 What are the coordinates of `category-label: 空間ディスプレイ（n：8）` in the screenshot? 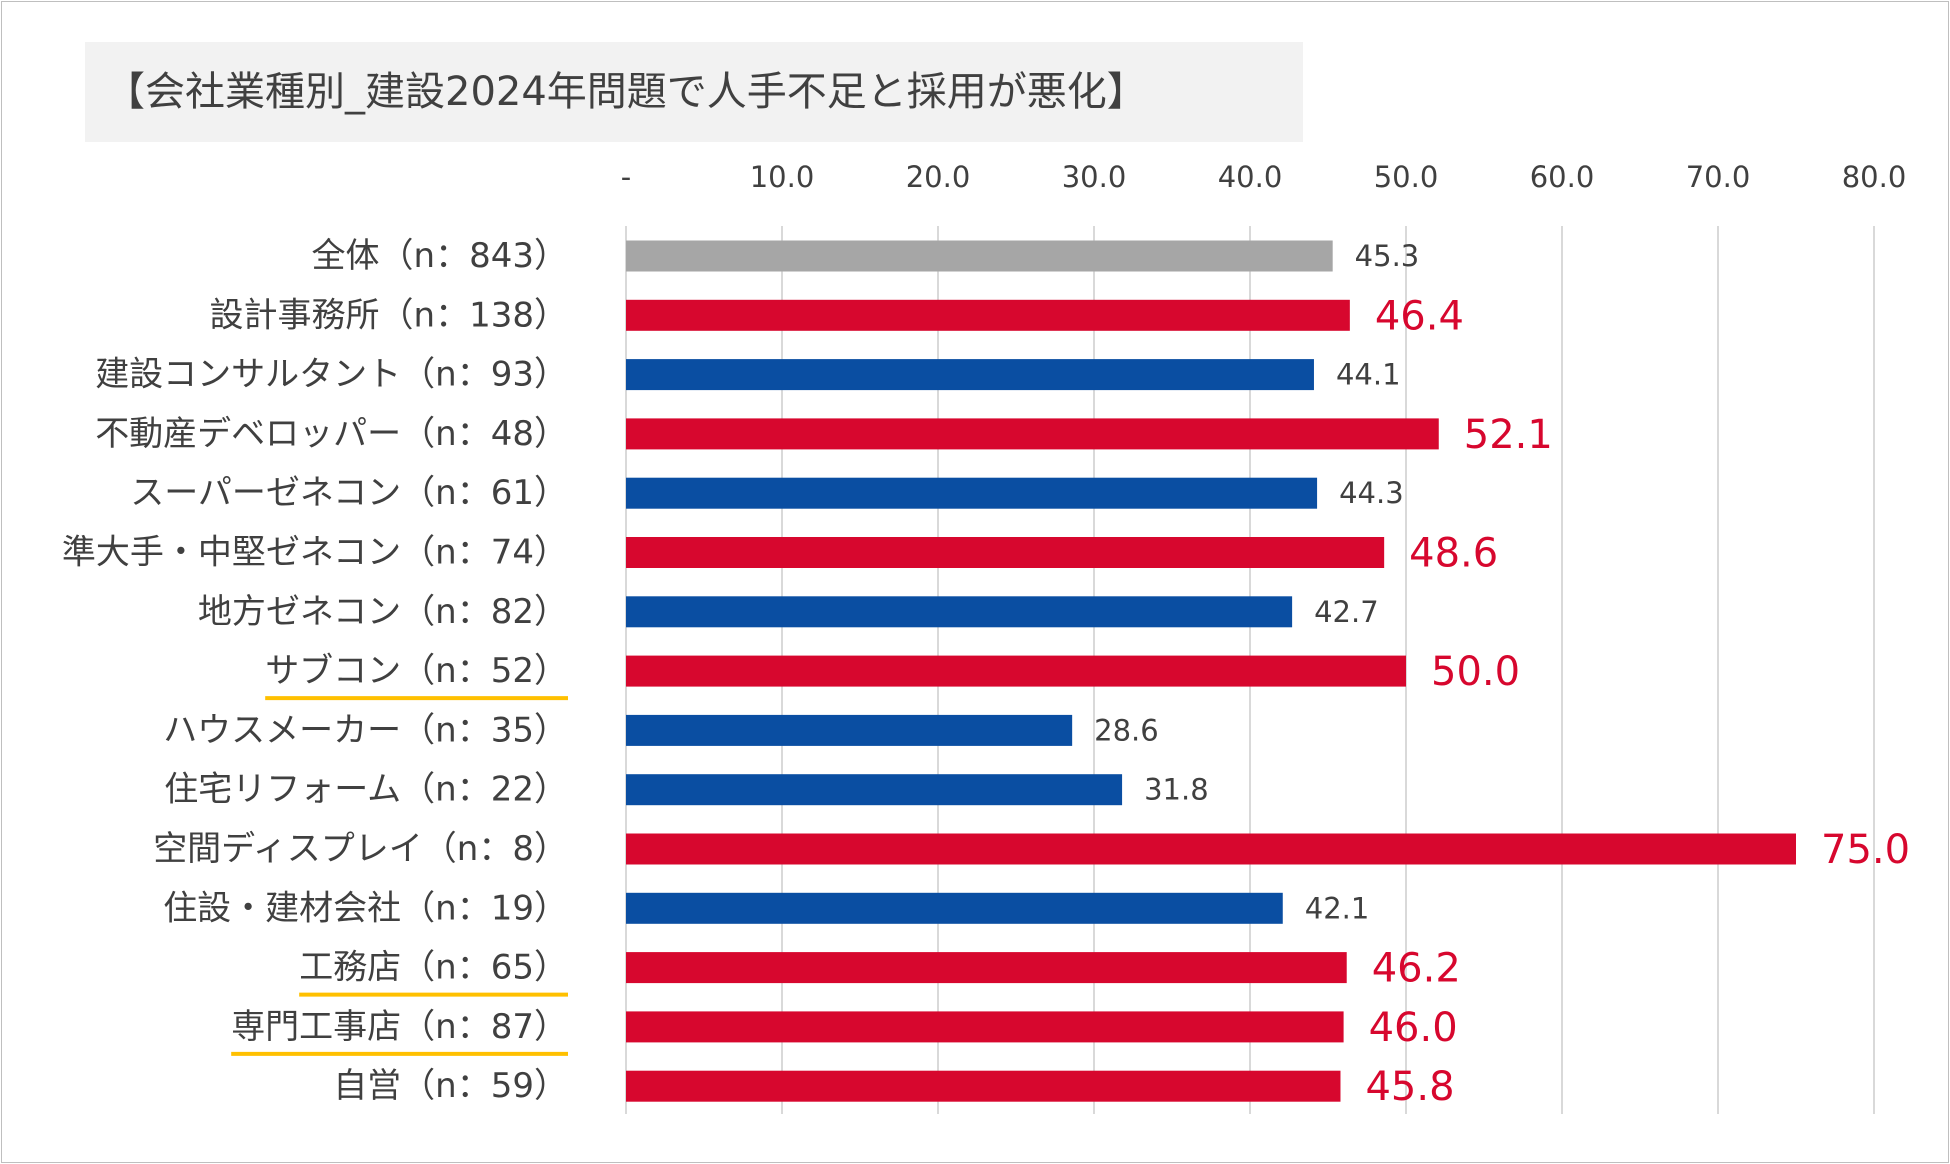 It's located at (360, 849).